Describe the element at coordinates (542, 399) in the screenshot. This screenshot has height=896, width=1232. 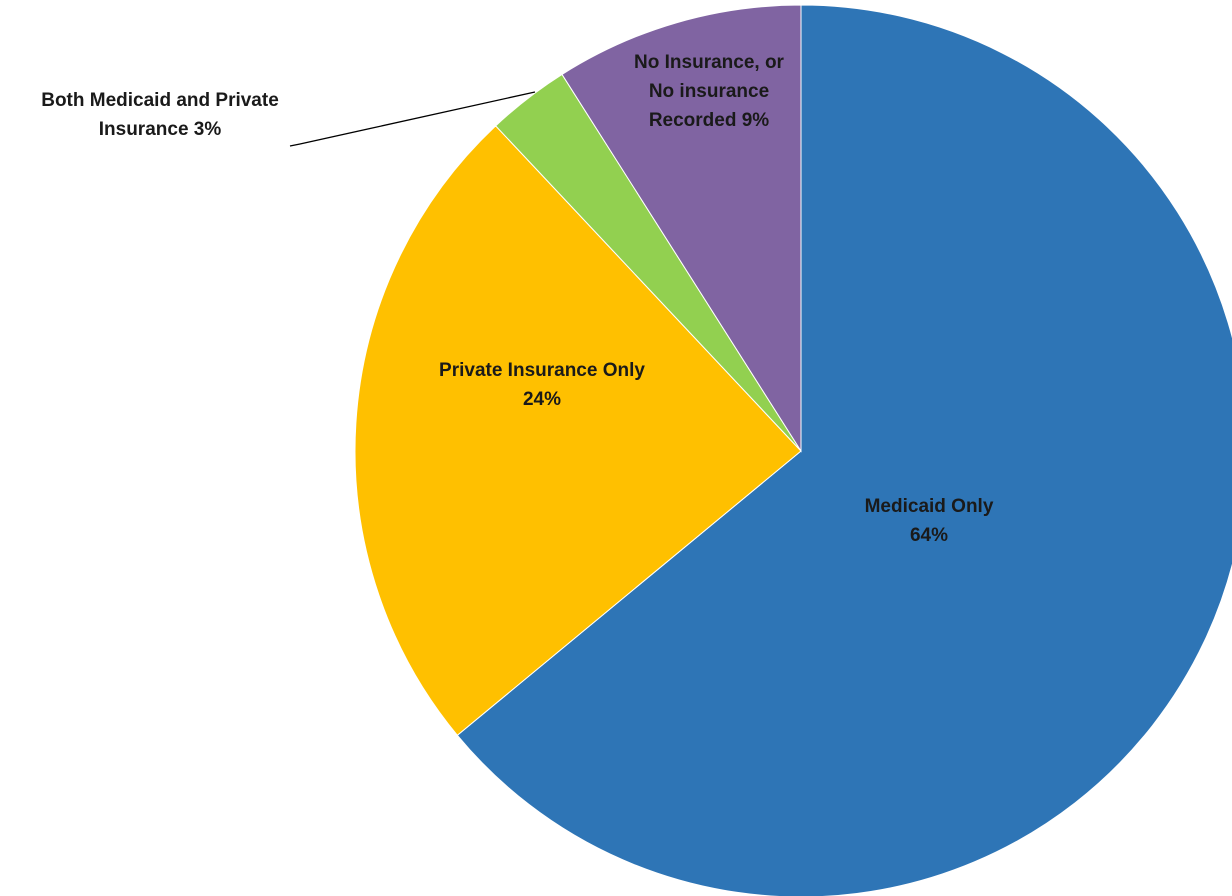
I see `data-label-line: 24%` at that location.